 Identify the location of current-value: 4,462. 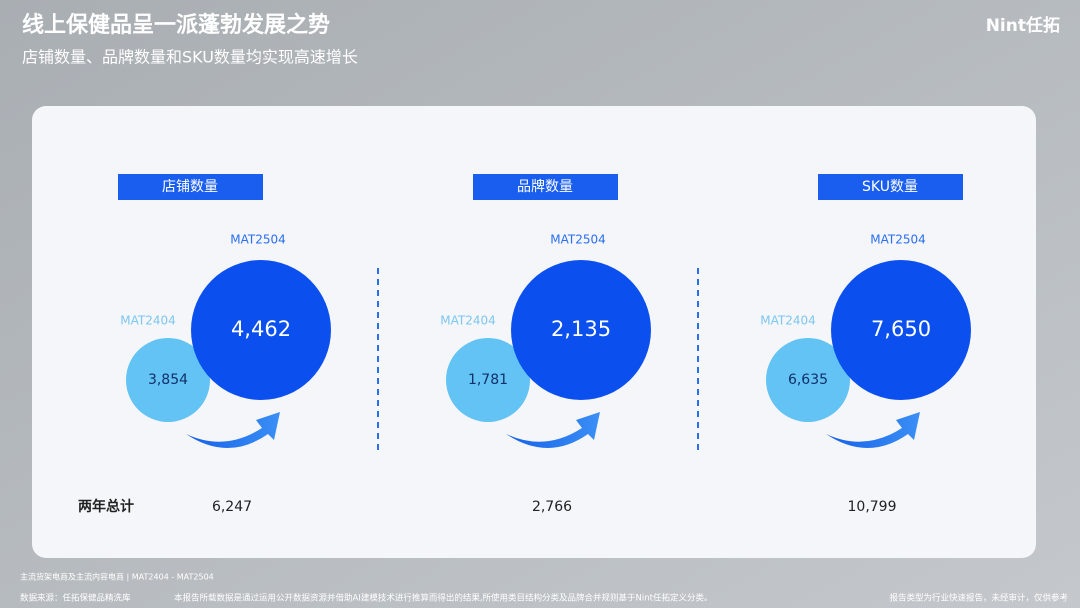
(261, 329).